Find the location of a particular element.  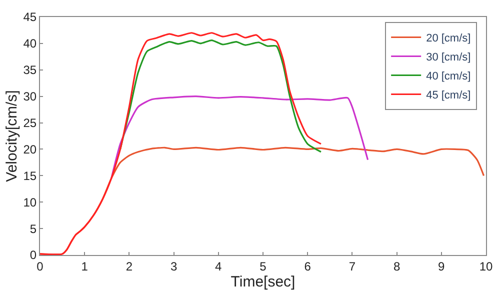

legend-label: 20 [cm/s] is located at coordinates (448, 38).